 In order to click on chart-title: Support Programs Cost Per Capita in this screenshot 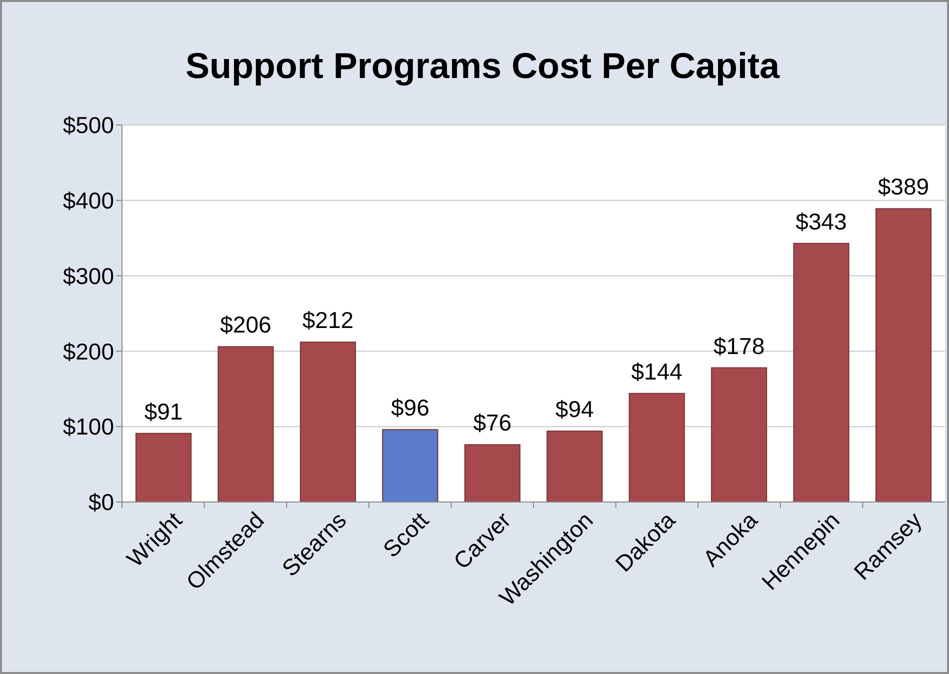, I will do `click(483, 65)`.